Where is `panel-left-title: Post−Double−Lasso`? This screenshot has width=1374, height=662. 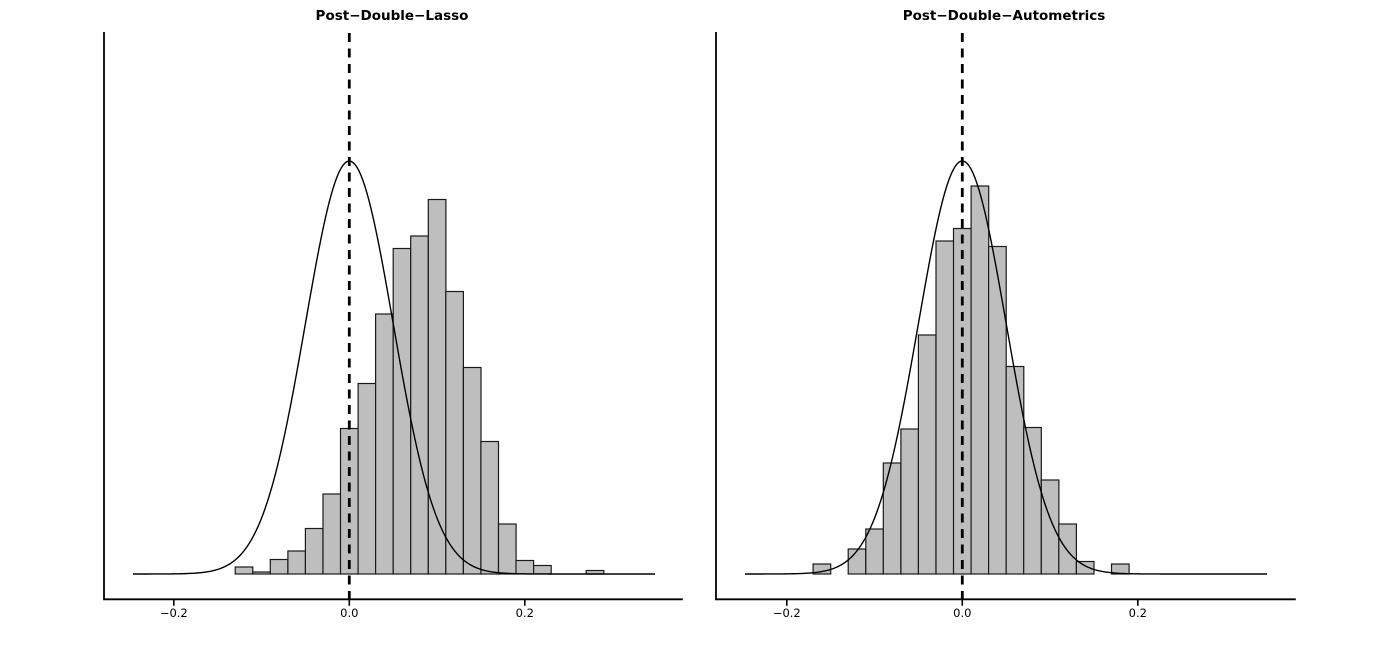
panel-left-title: Post−Double−Lasso is located at coordinates (392, 16).